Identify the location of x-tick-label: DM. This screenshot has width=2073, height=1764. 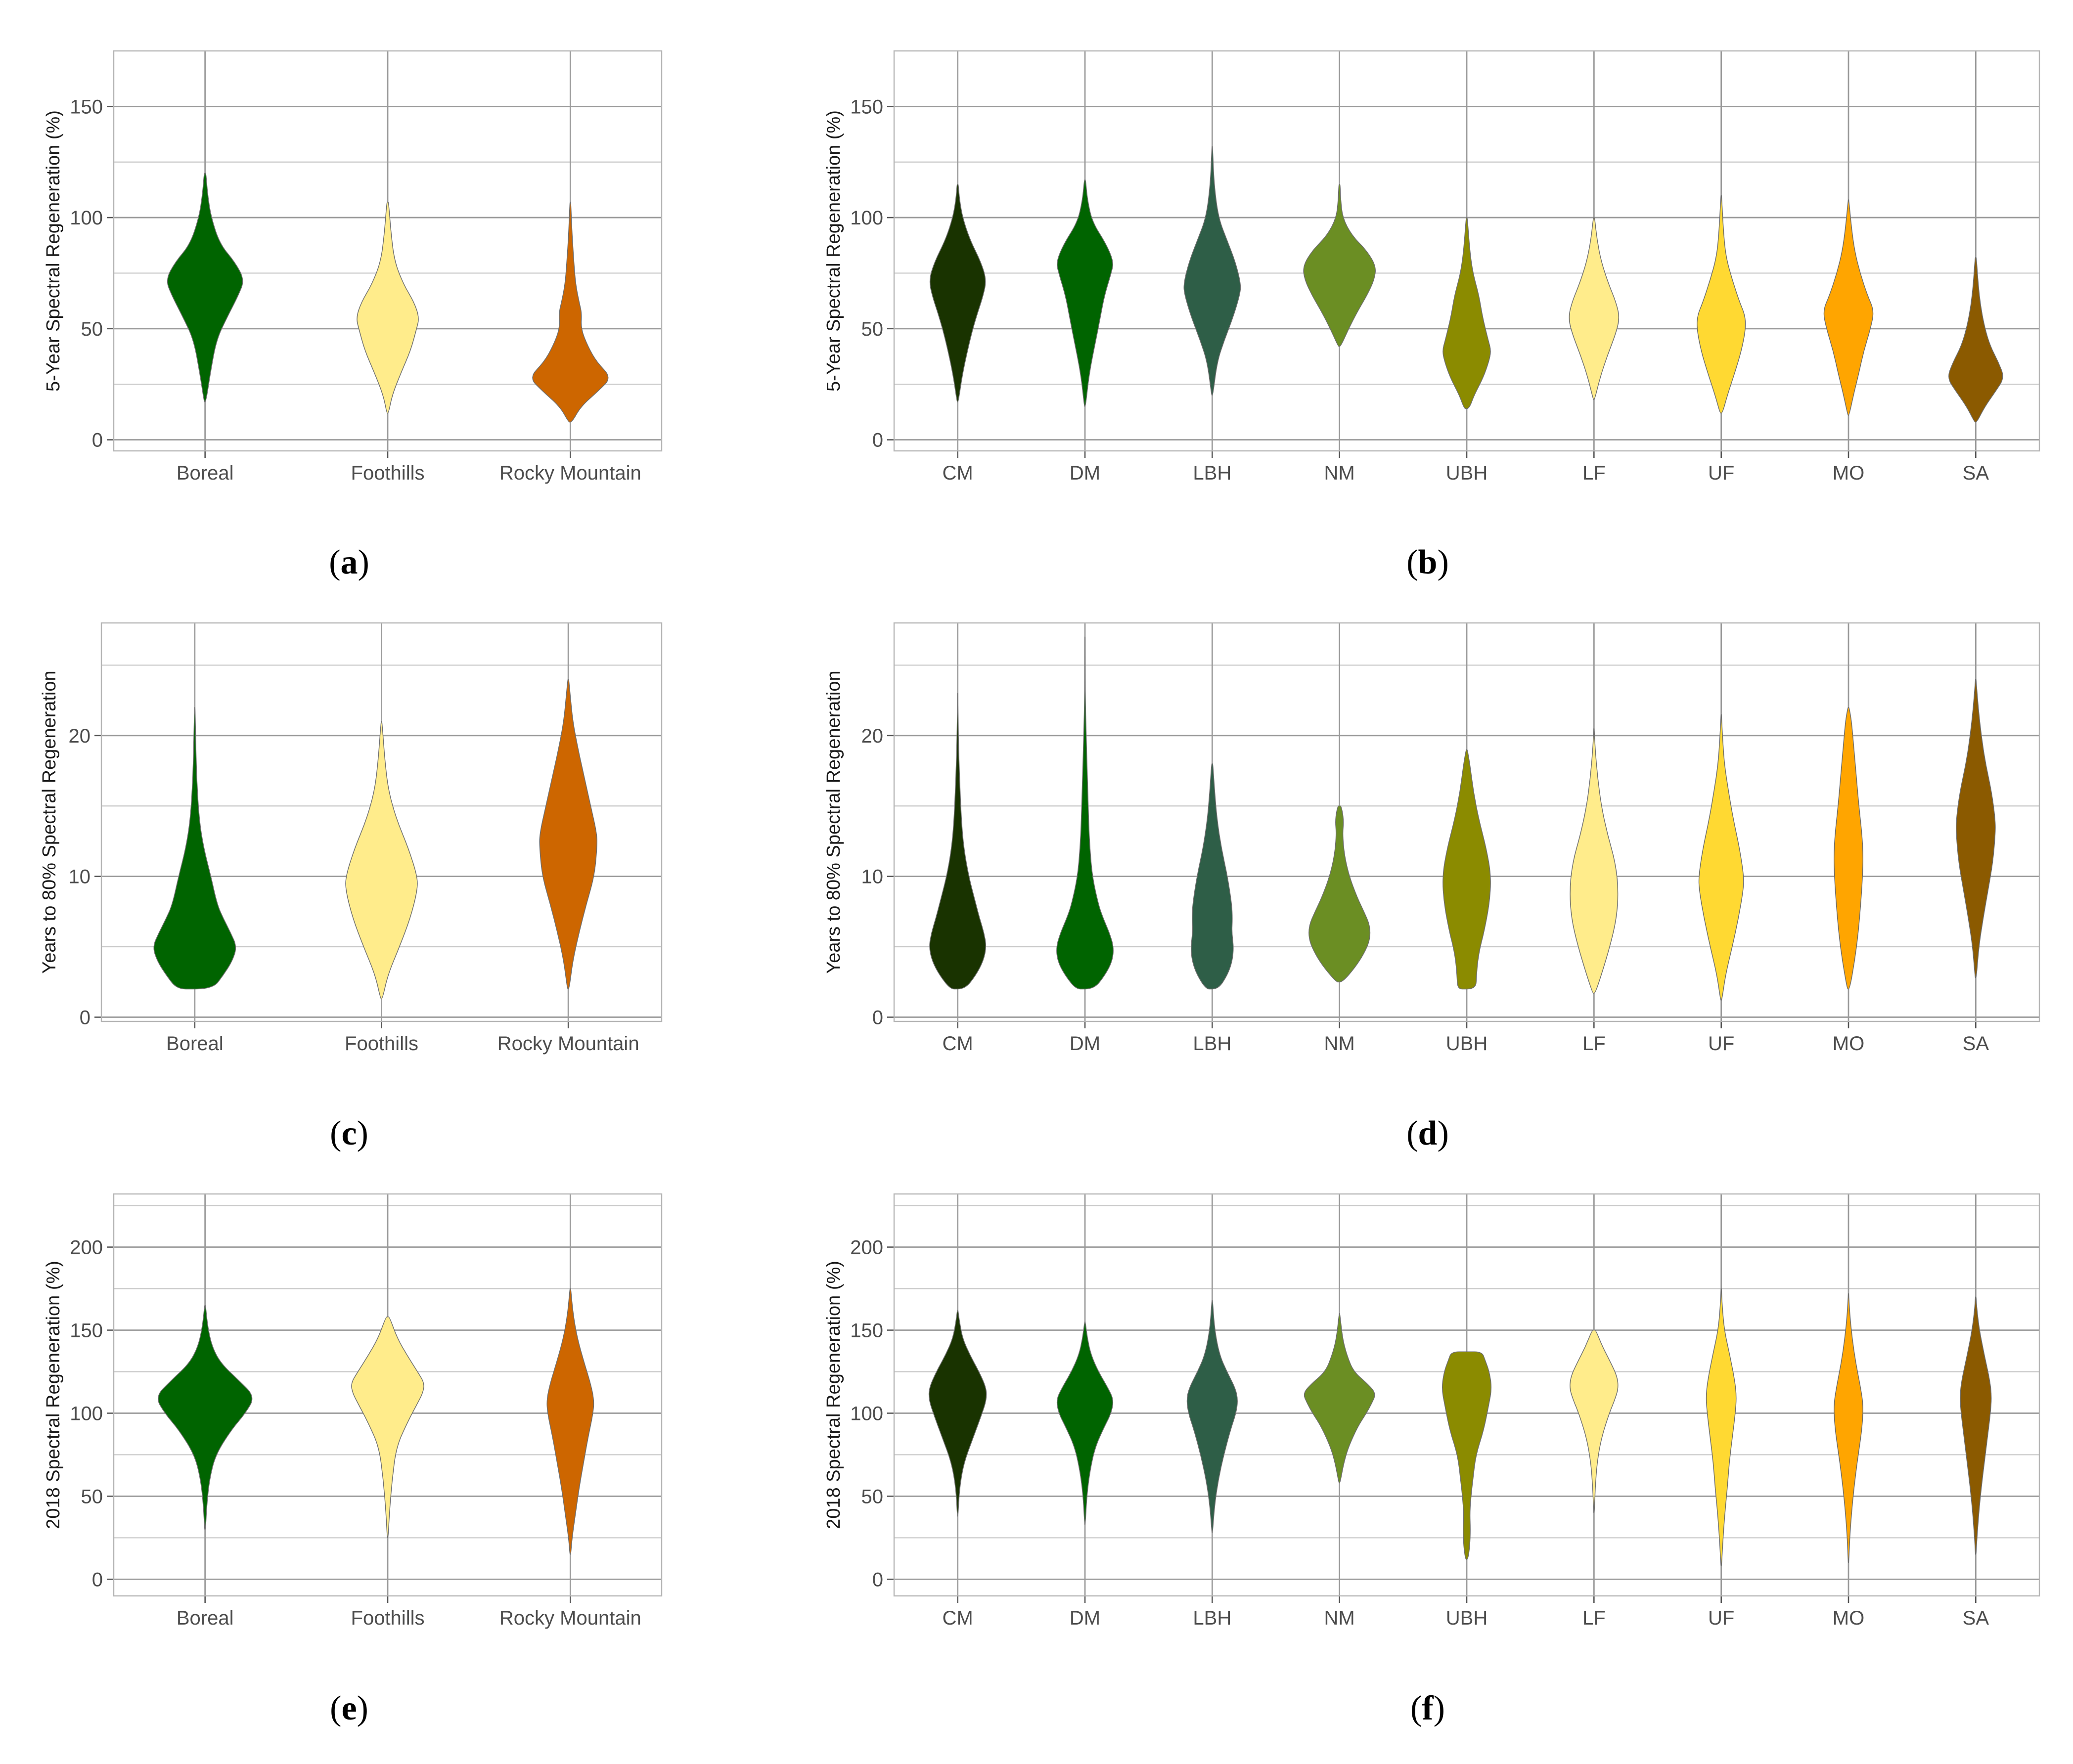
(1085, 1044).